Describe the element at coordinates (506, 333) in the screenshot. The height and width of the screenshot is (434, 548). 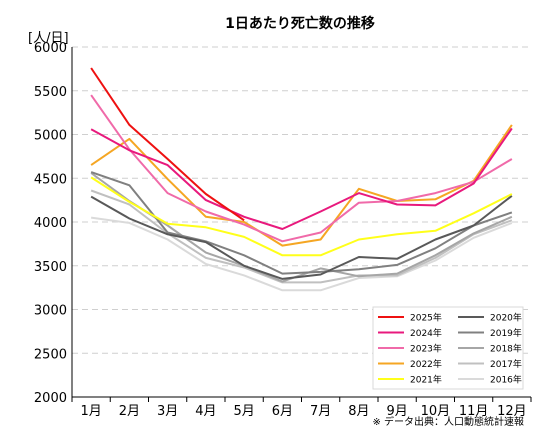
I see `legend-label: 2019年` at that location.